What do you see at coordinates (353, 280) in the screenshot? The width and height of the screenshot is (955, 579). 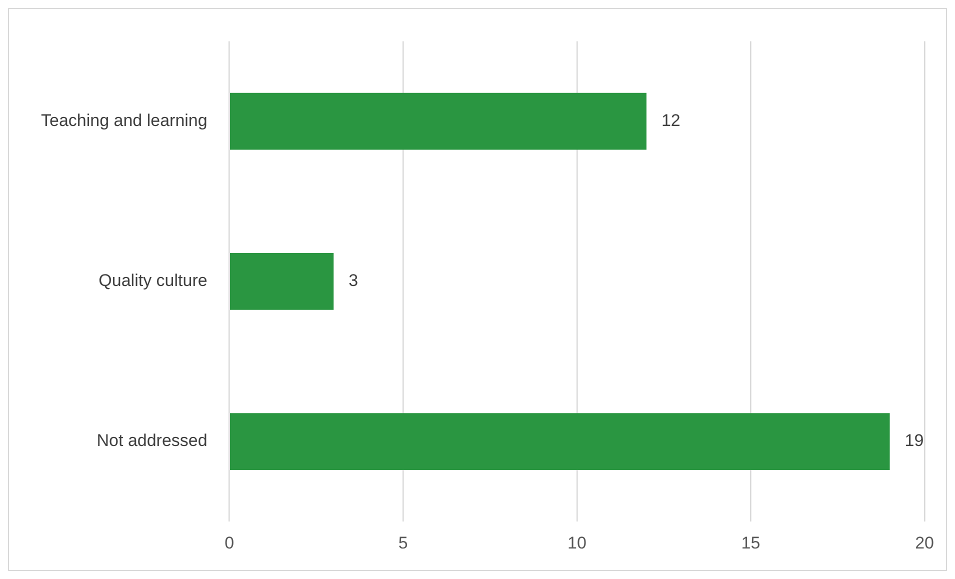 I see `data-label: 3` at bounding box center [353, 280].